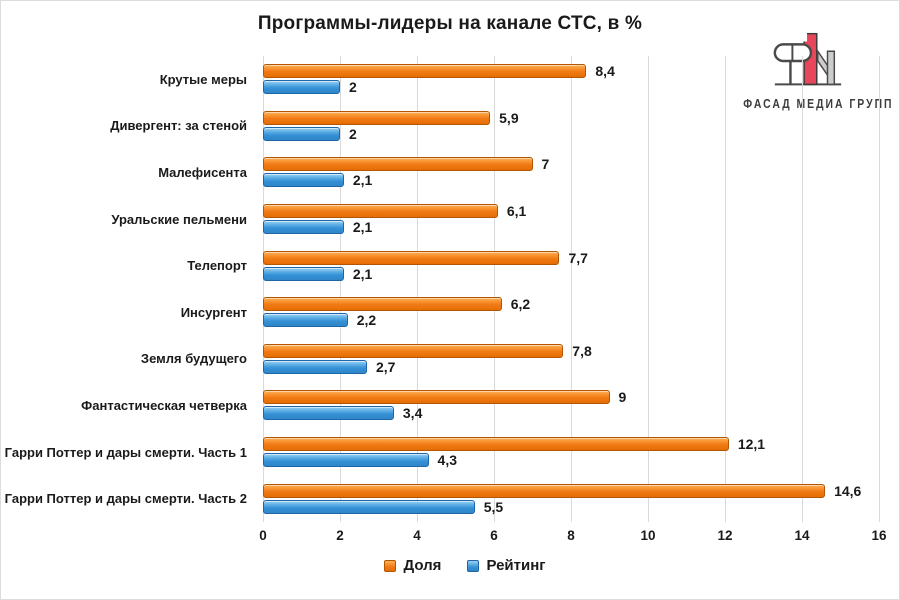 The height and width of the screenshot is (600, 900). I want to click on x-axis: 0 2 4 6 8 10 12 14 16, so click(572, 538).